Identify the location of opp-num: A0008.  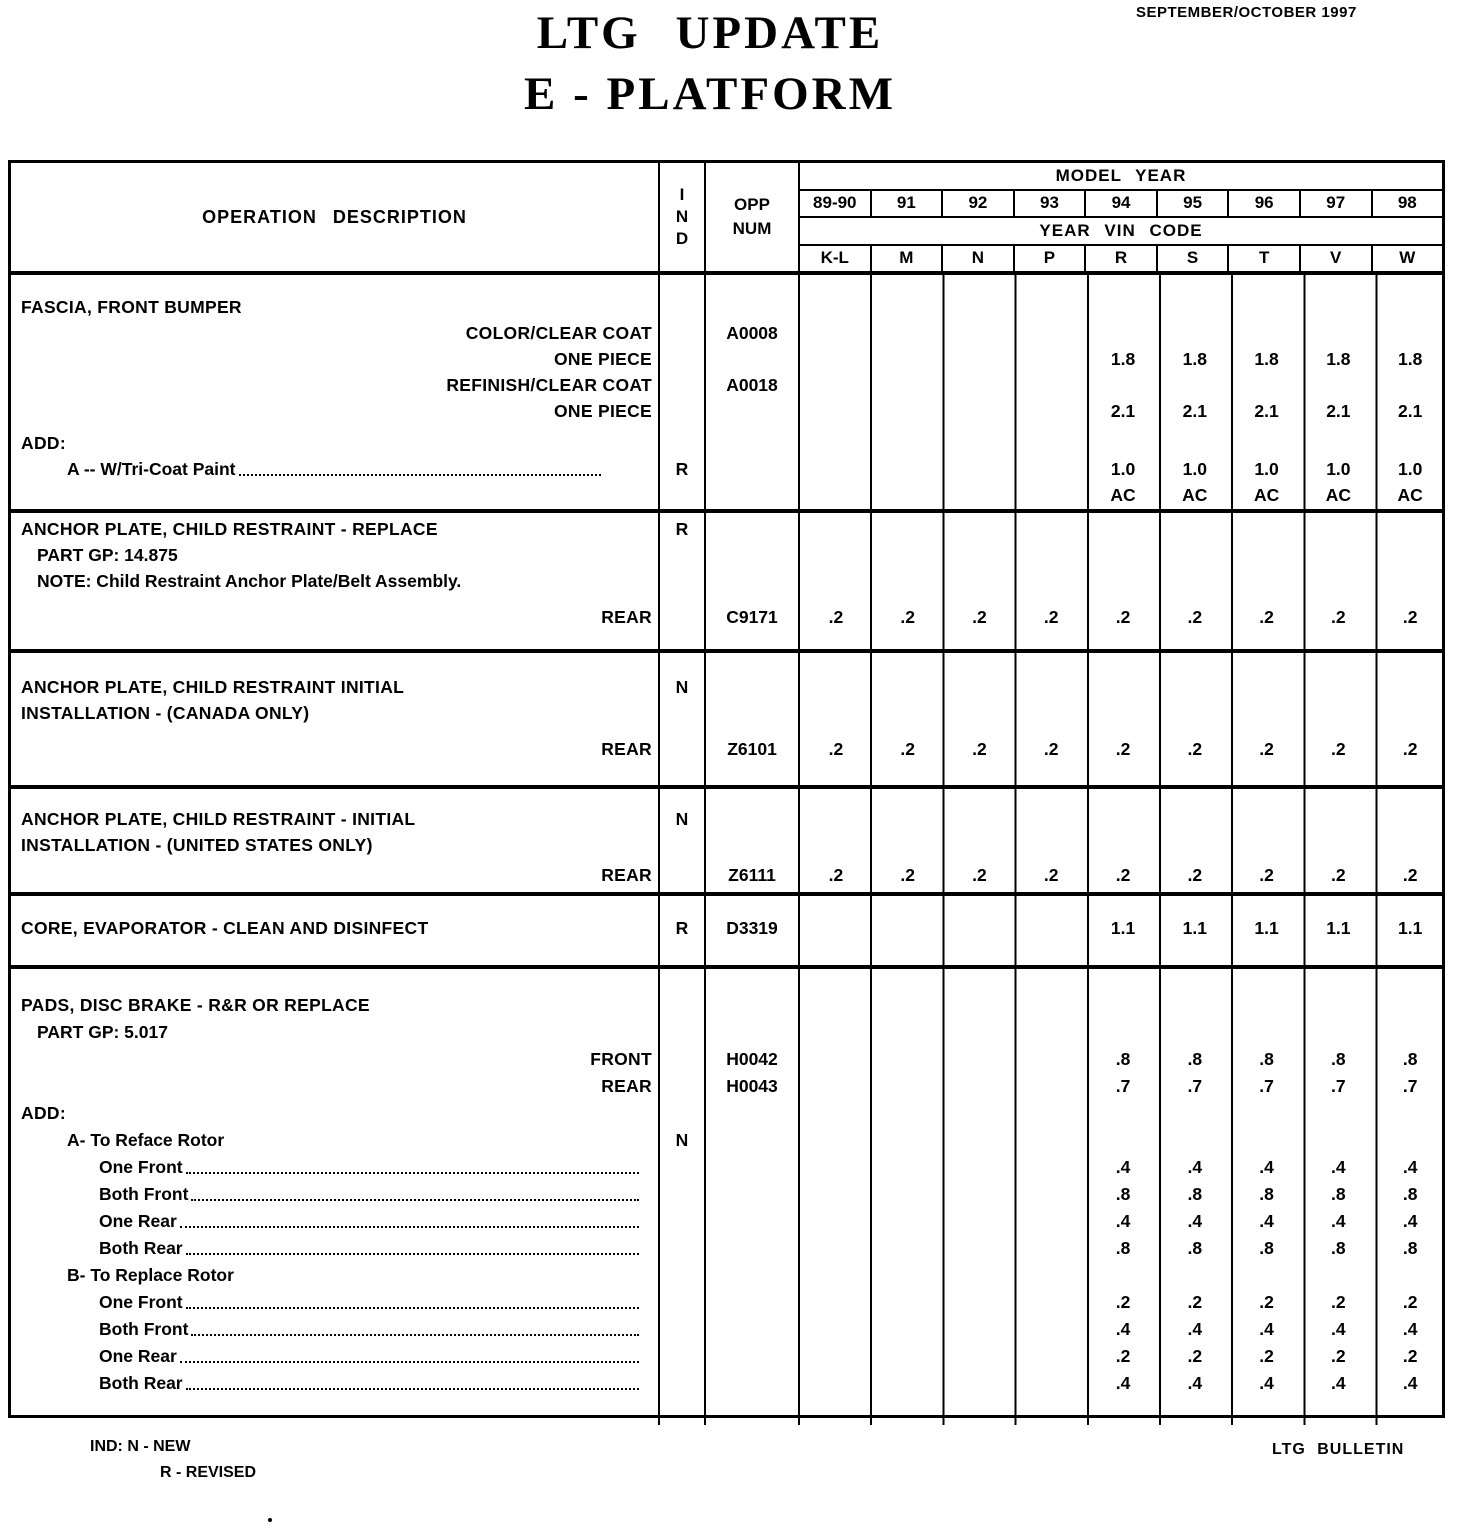
(752, 333).